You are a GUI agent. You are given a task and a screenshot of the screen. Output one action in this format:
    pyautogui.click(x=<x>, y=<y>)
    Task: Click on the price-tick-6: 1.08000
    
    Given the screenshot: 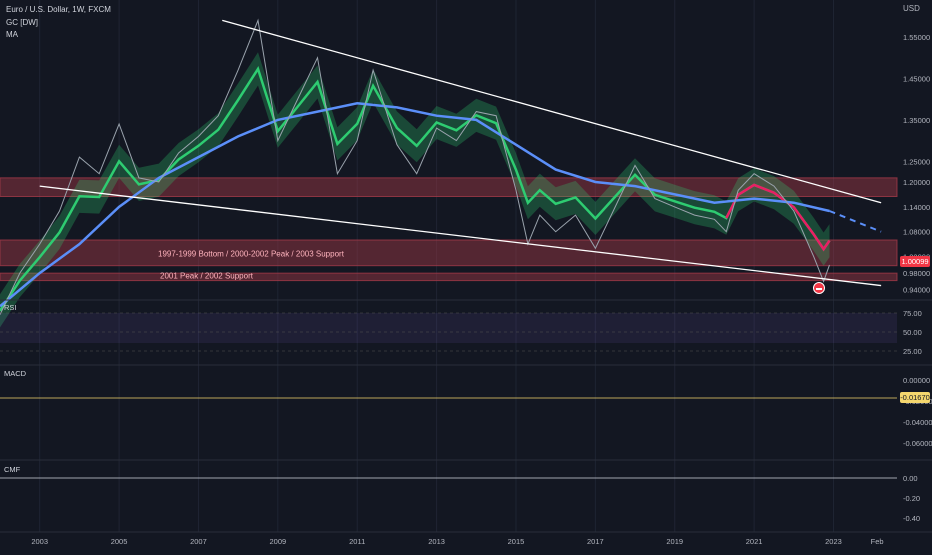 What is the action you would take?
    pyautogui.click(x=916, y=232)
    